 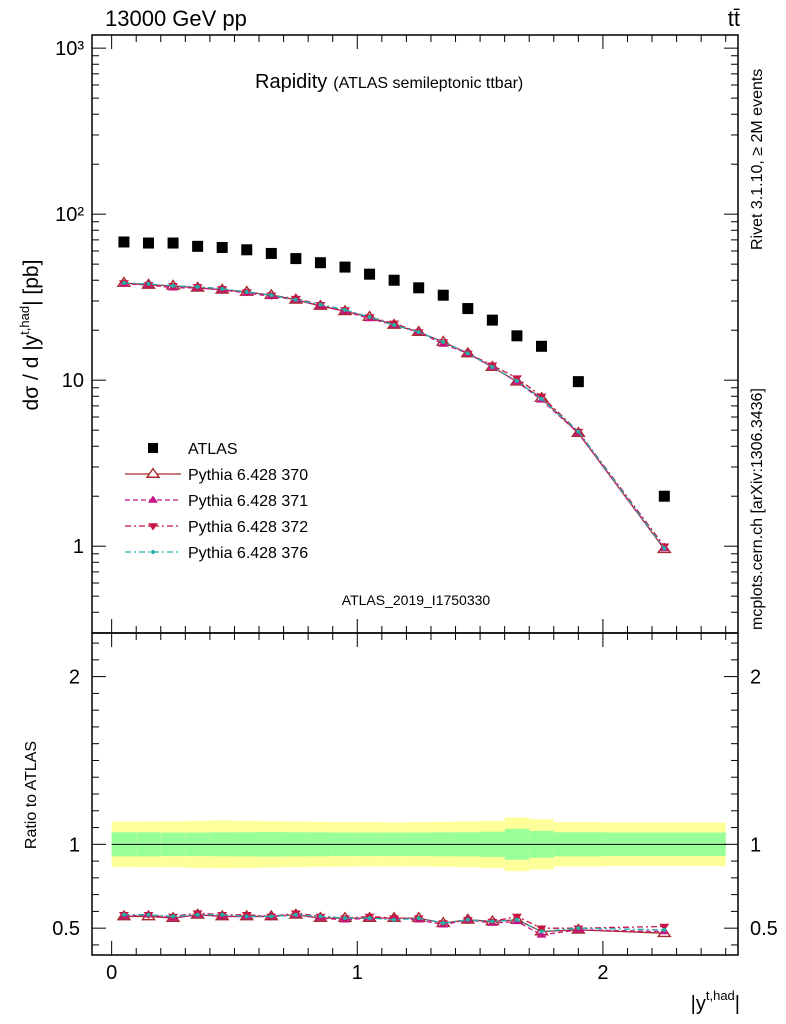 I want to click on main-ylabel: dσ / d |yt,had| [pb], so click(x=30, y=335).